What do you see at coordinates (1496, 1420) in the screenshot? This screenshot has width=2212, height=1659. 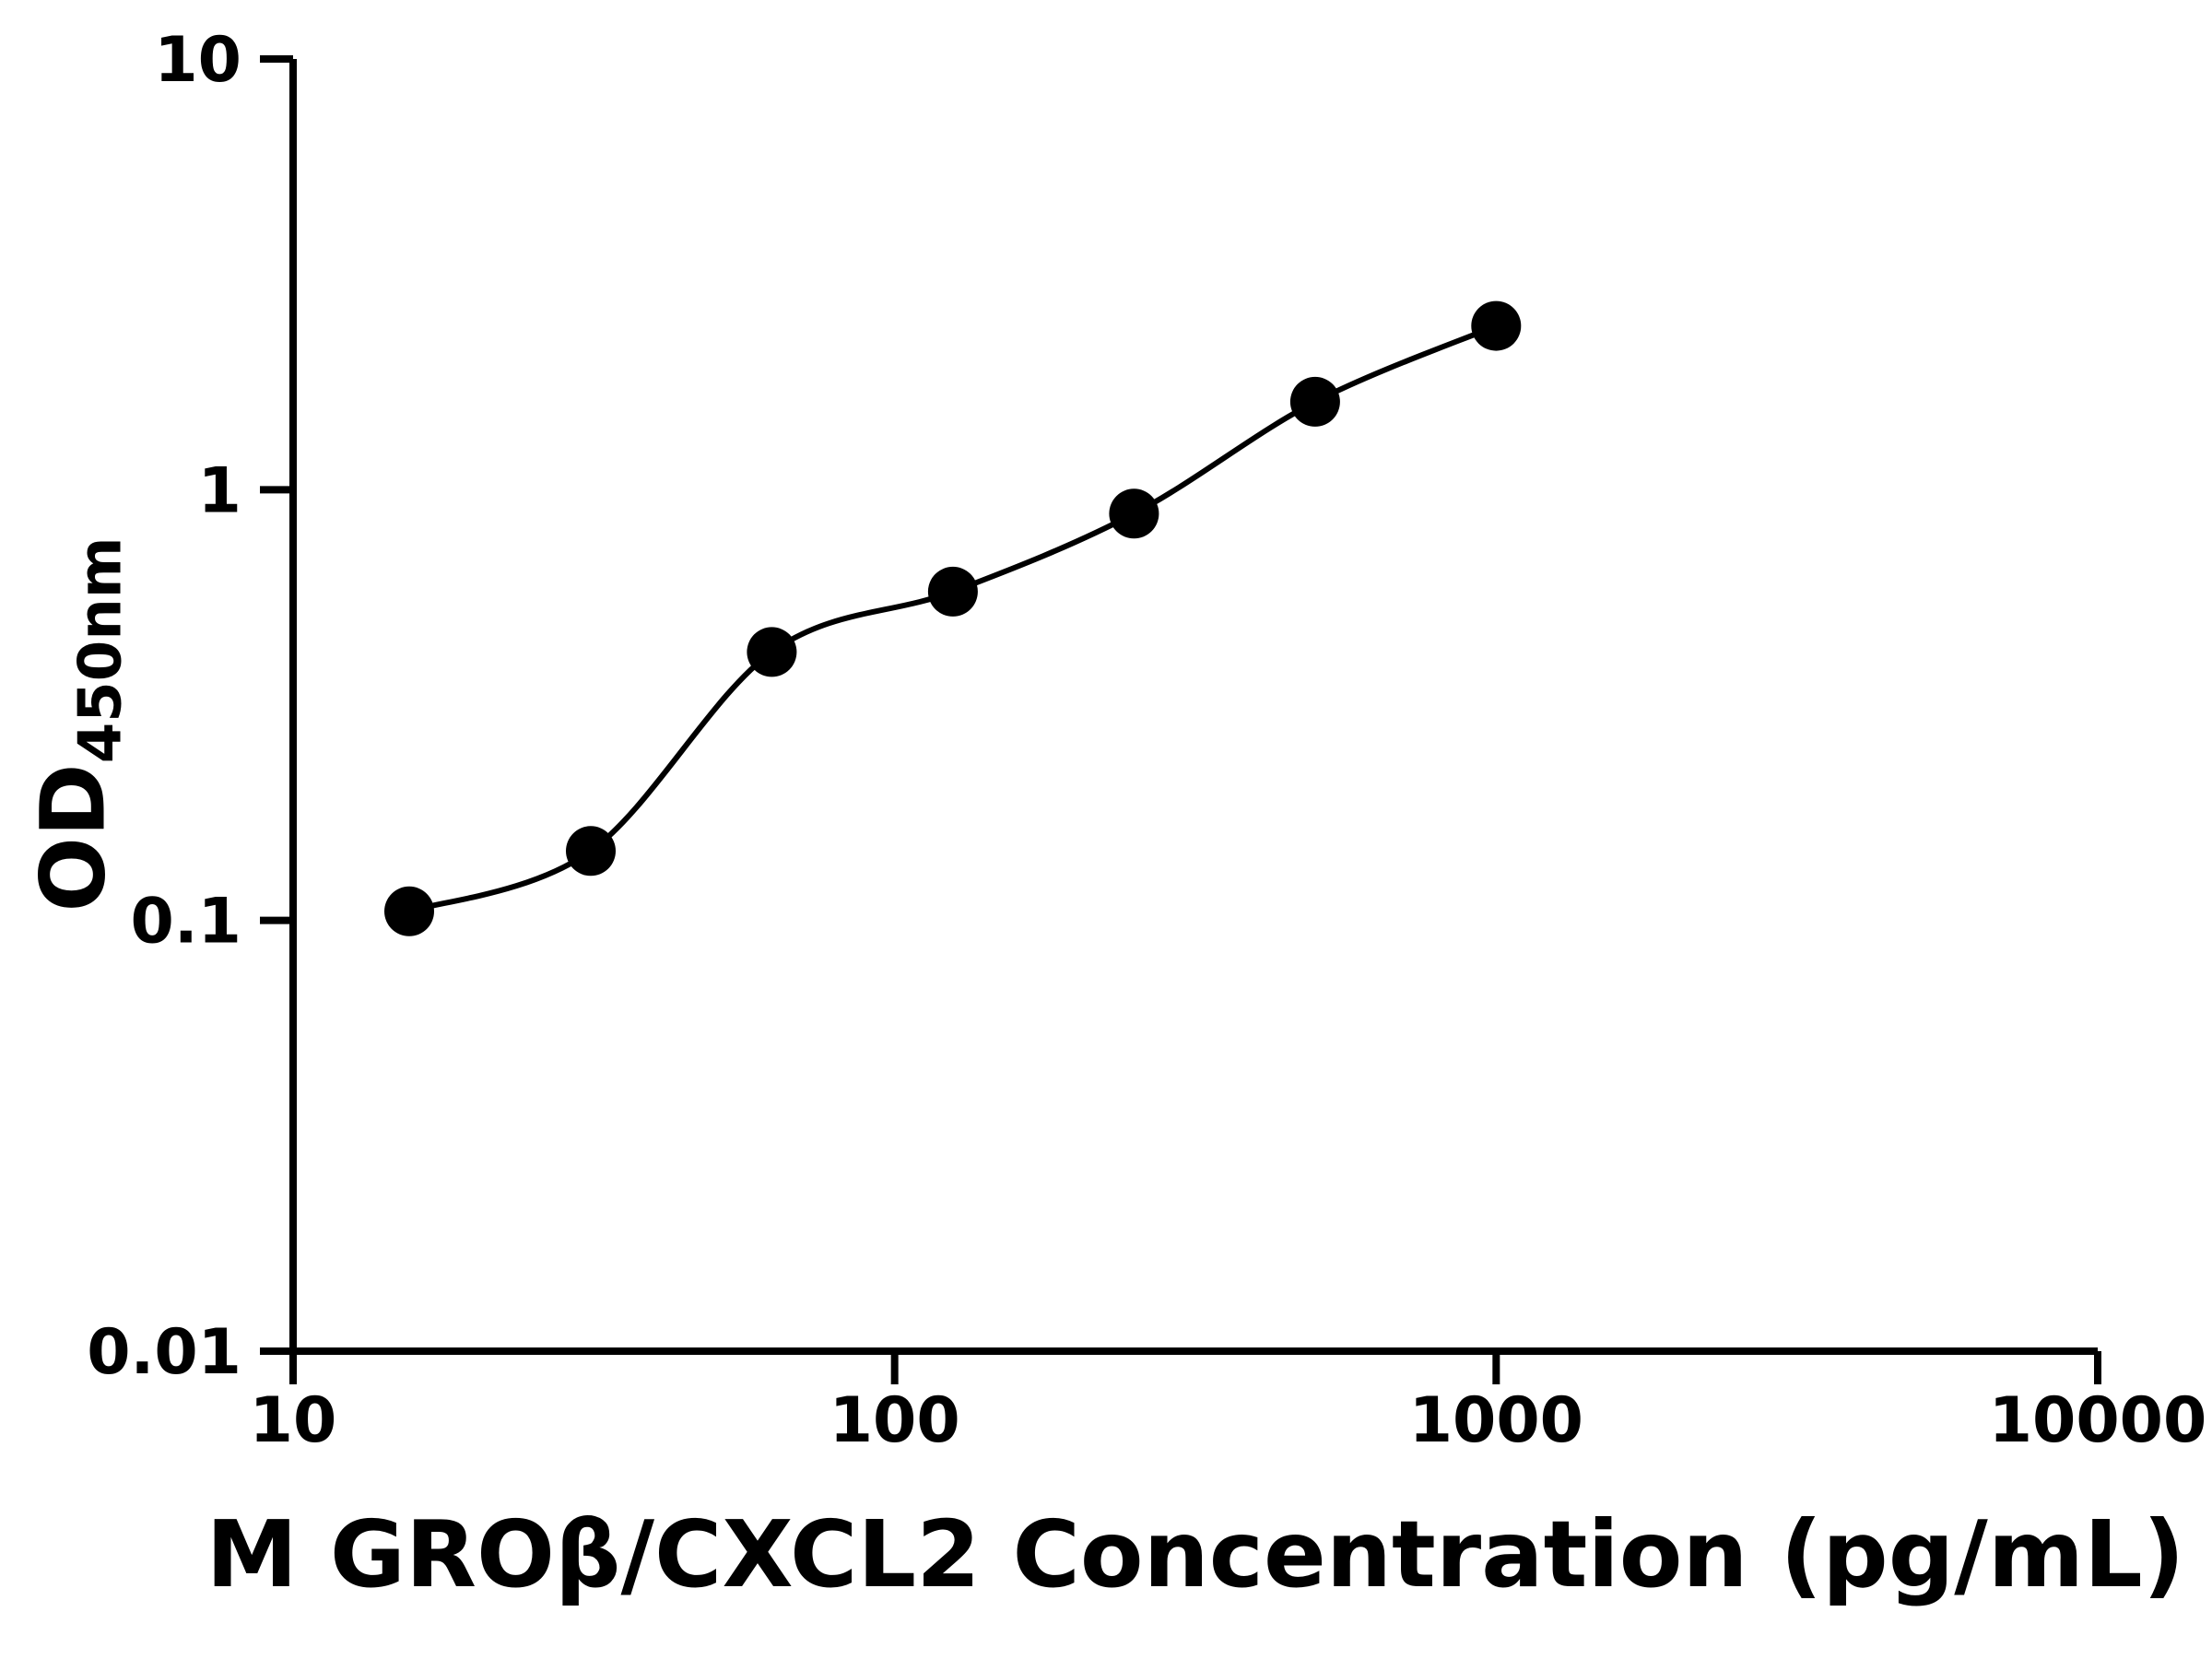 I see `x-tick-label: 1000` at bounding box center [1496, 1420].